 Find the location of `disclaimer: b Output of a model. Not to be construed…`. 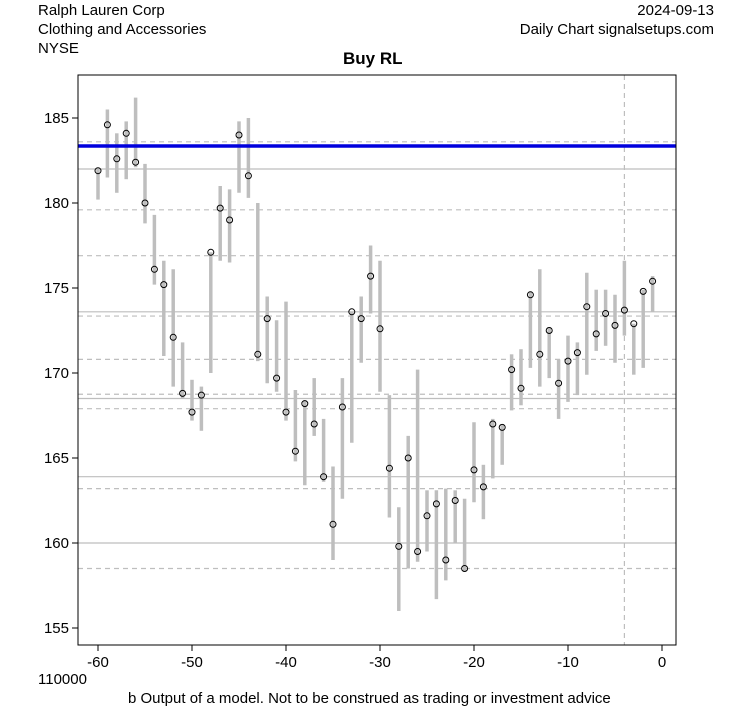

disclaimer: b Output of a model. Not to be construed… is located at coordinates (369, 698).